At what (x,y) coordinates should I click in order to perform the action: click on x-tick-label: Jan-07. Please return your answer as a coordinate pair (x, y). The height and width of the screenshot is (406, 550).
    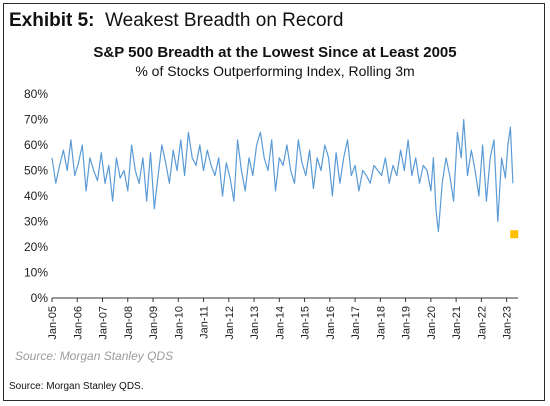
    Looking at the image, I should click on (104, 323).